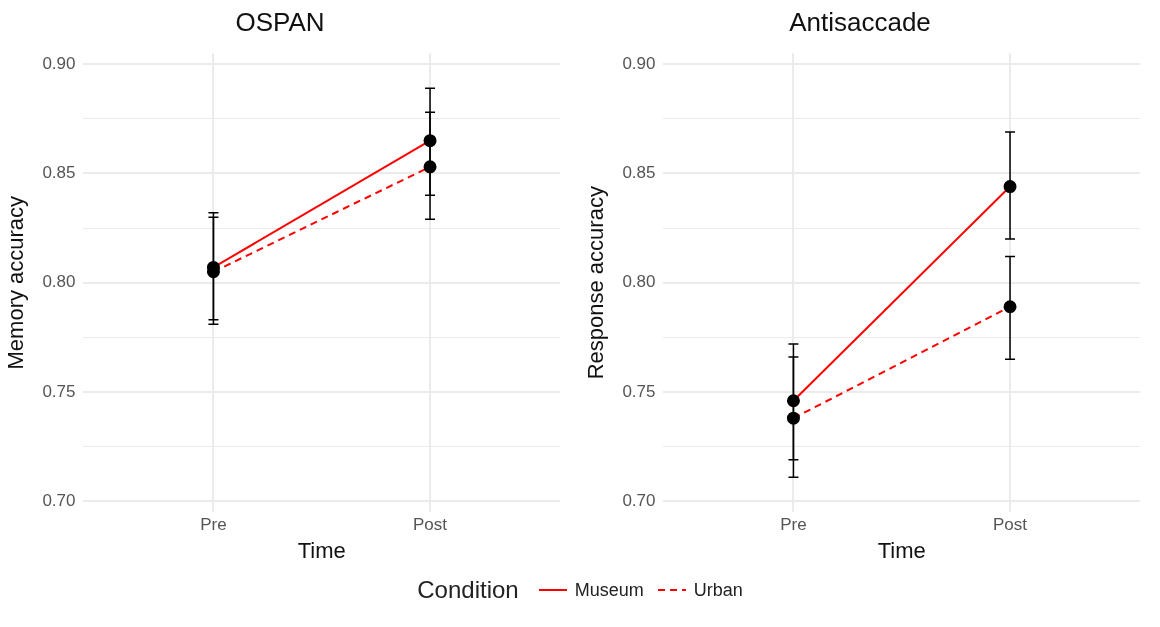 The height and width of the screenshot is (627, 1160). What do you see at coordinates (468, 590) in the screenshot?
I see `legend-title: Condition` at bounding box center [468, 590].